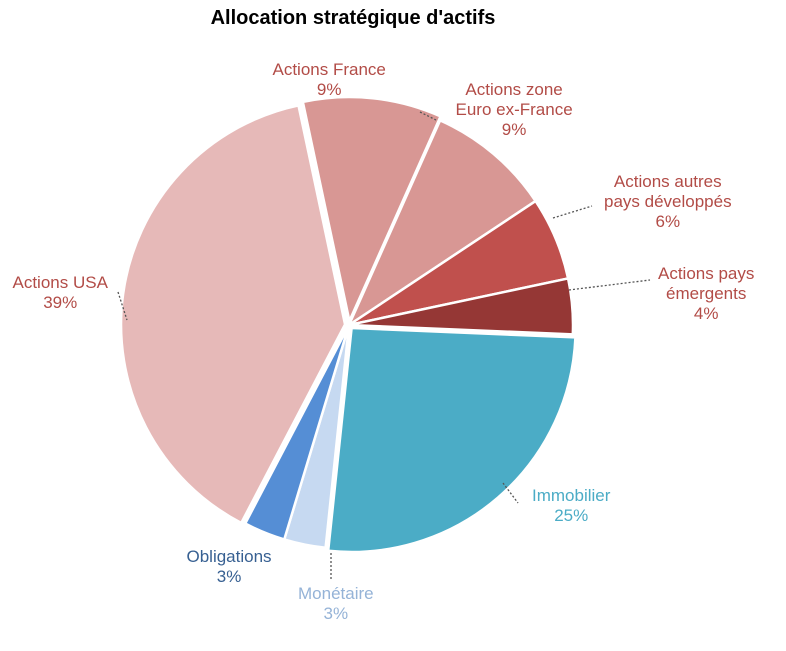 Image resolution: width=786 pixels, height=651 pixels. What do you see at coordinates (668, 221) in the screenshot?
I see `slice-percent: 6%` at bounding box center [668, 221].